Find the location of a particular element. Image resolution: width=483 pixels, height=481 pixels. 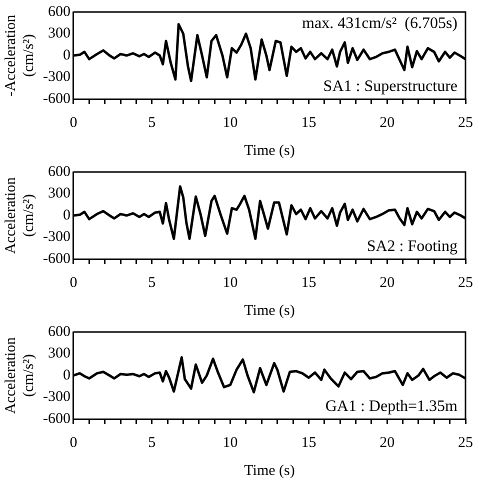

y-axis-title: -Acceleration (cm/s²) is located at coordinates (19, 55).